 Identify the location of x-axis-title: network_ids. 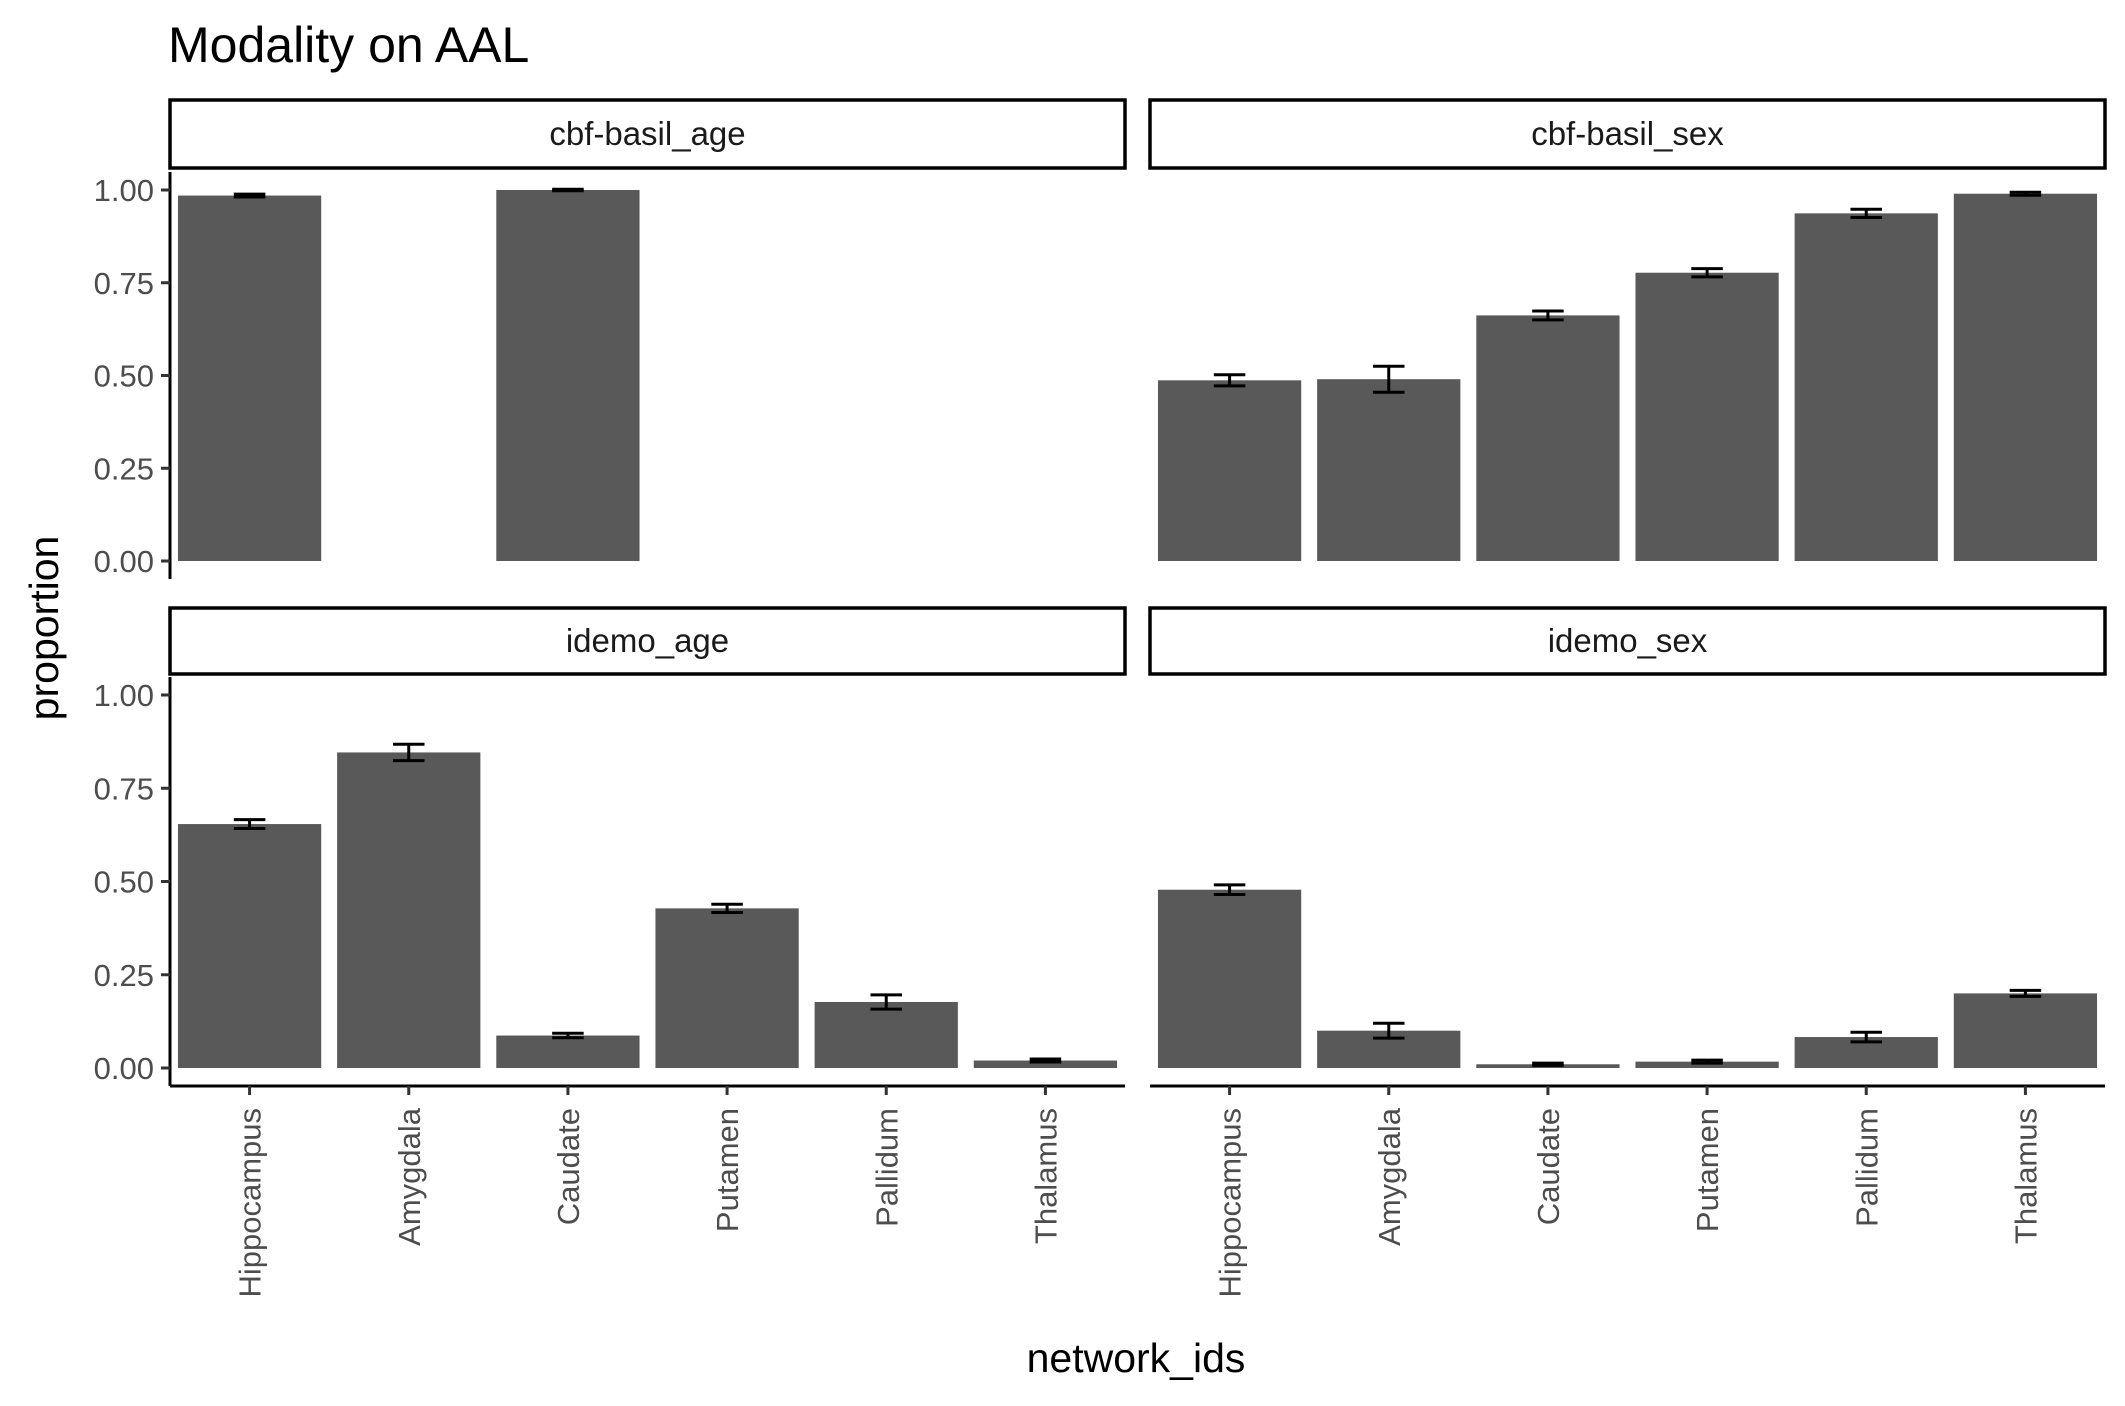
(1136, 1358).